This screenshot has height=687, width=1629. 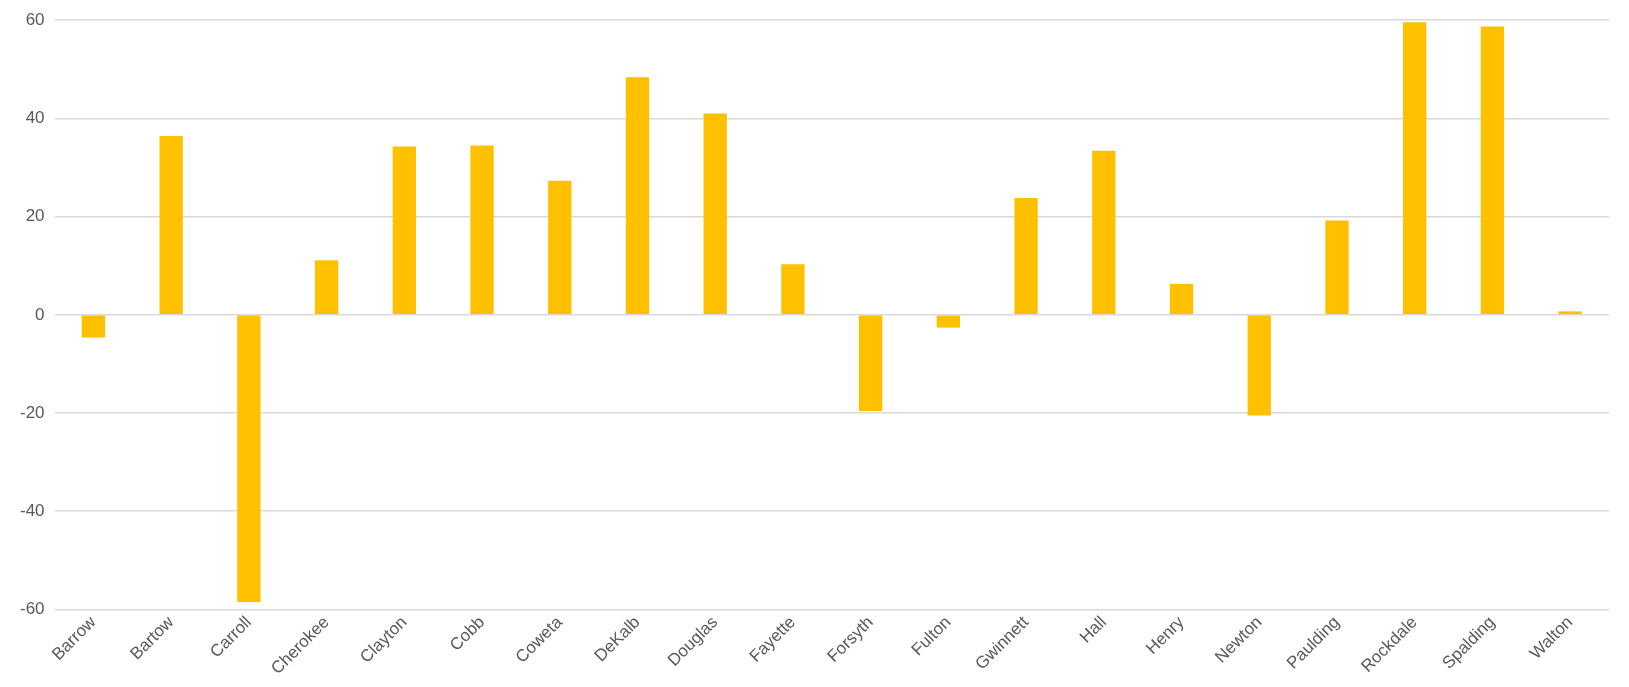 What do you see at coordinates (35, 118) in the screenshot?
I see `y-tick-label: 40` at bounding box center [35, 118].